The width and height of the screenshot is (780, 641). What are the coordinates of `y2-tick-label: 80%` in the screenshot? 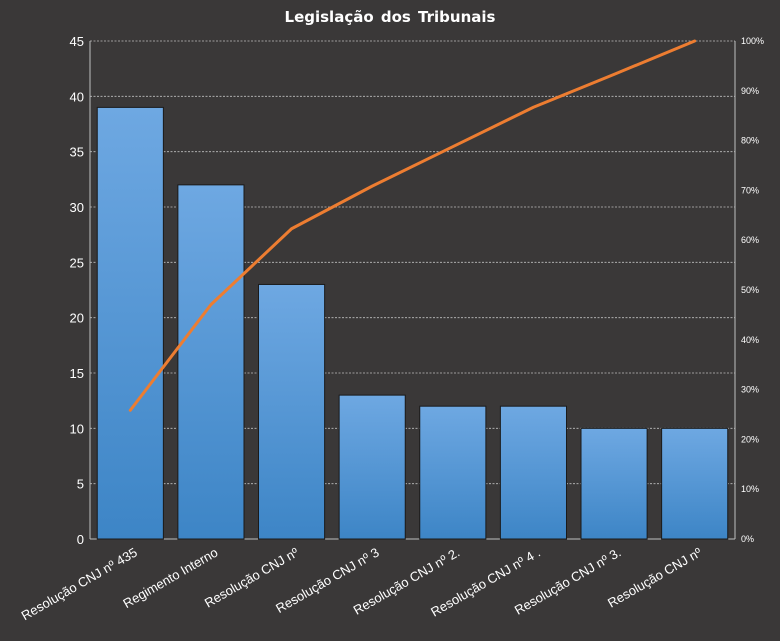 It's located at (750, 141).